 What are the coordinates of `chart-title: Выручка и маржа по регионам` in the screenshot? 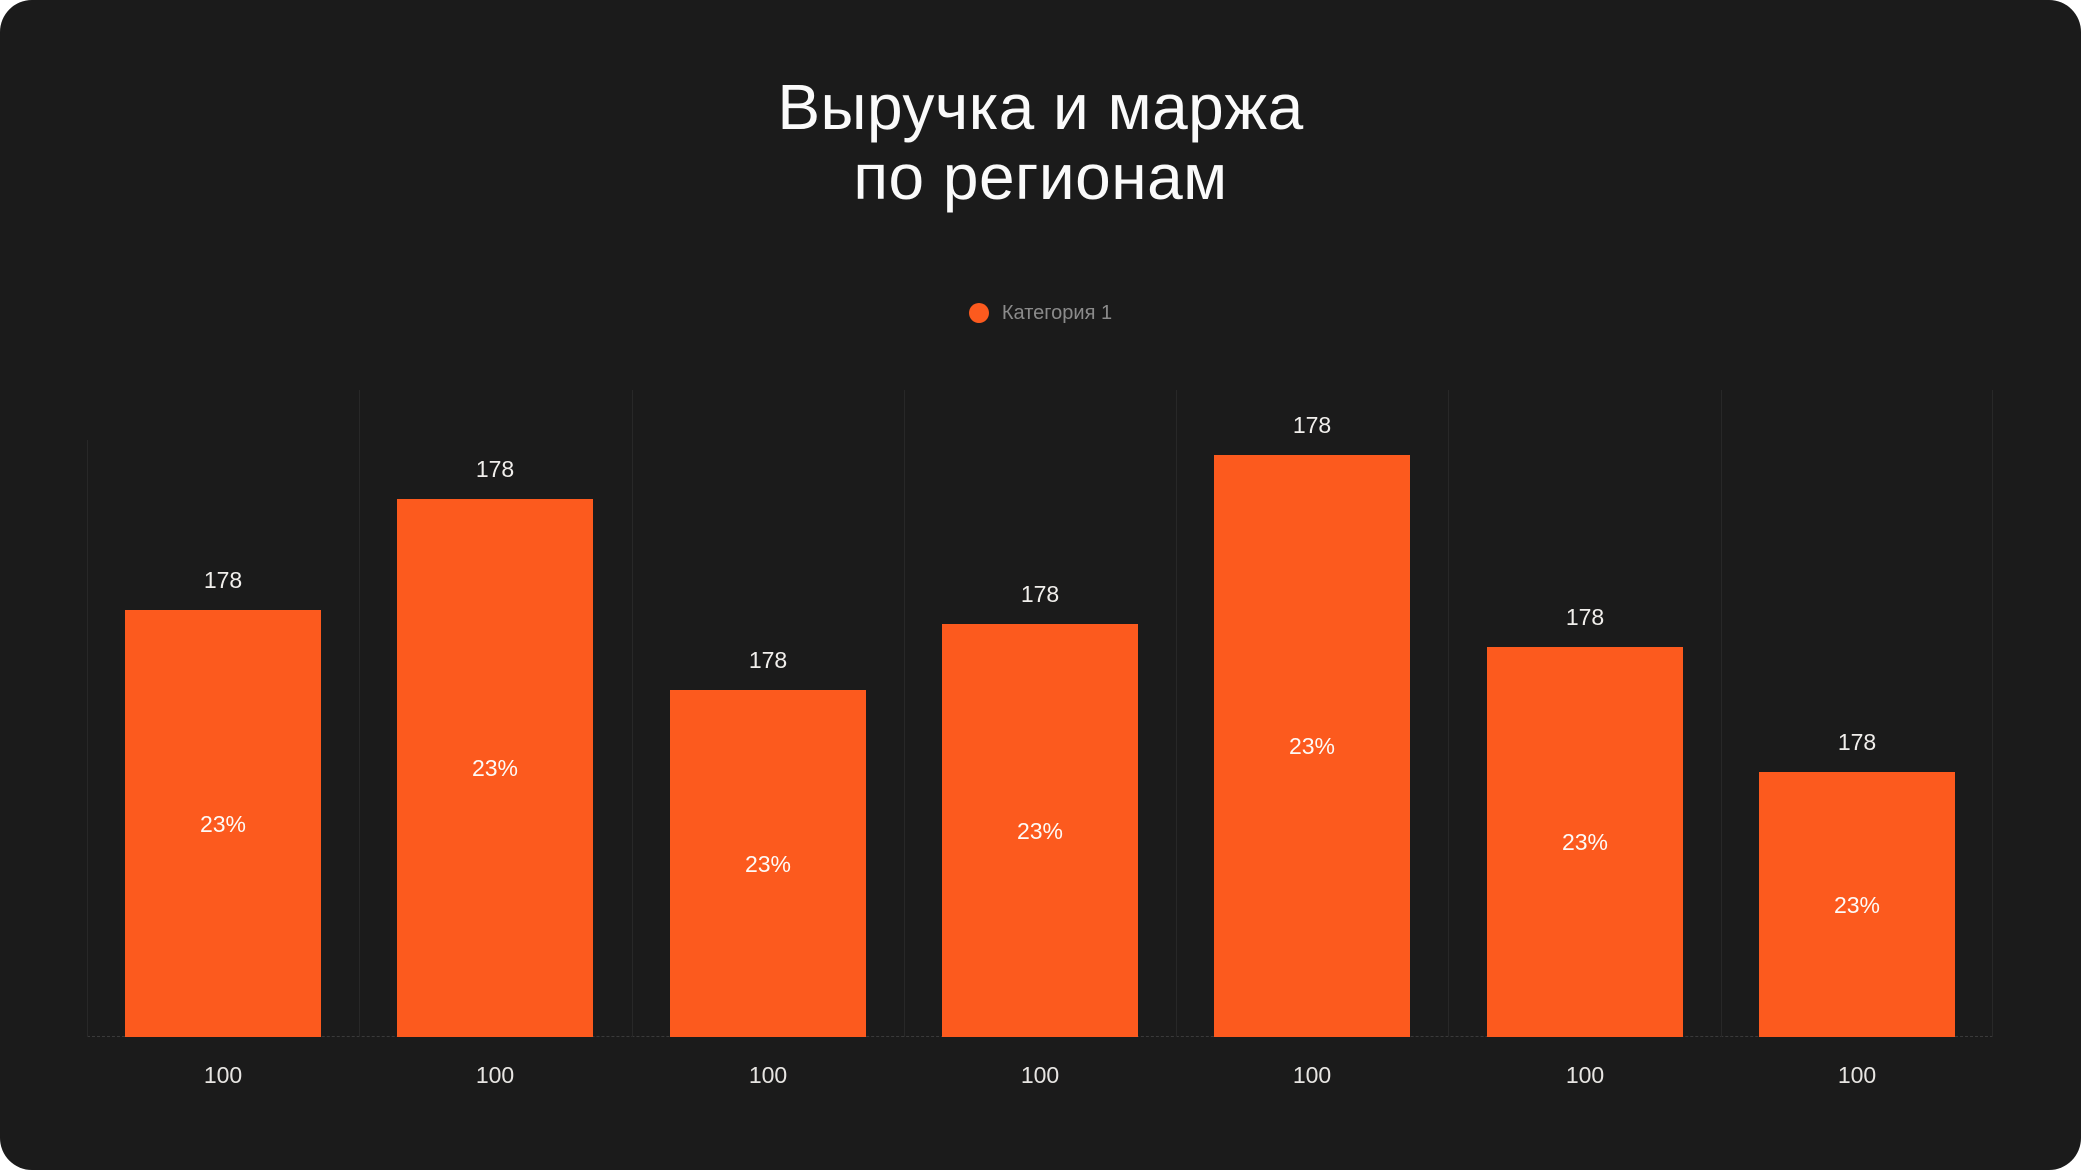 It's located at (1040, 142).